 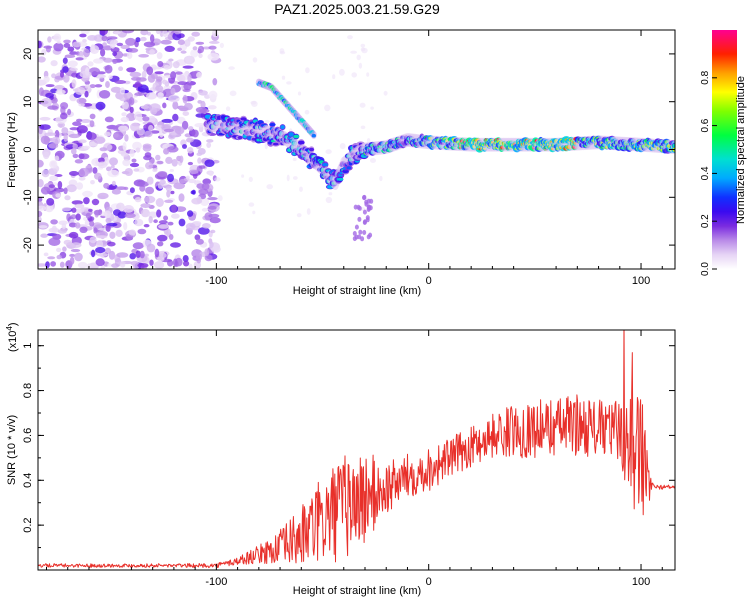 I want to click on x-tick-label: -100, so click(x=216, y=281).